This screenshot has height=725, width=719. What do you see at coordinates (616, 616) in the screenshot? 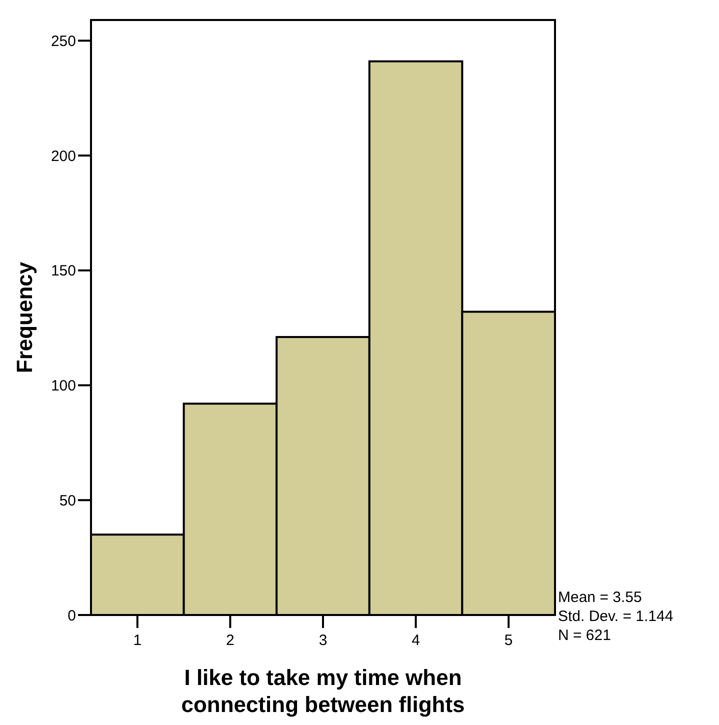
I see `text: Std. Dev. = 1.144` at bounding box center [616, 616].